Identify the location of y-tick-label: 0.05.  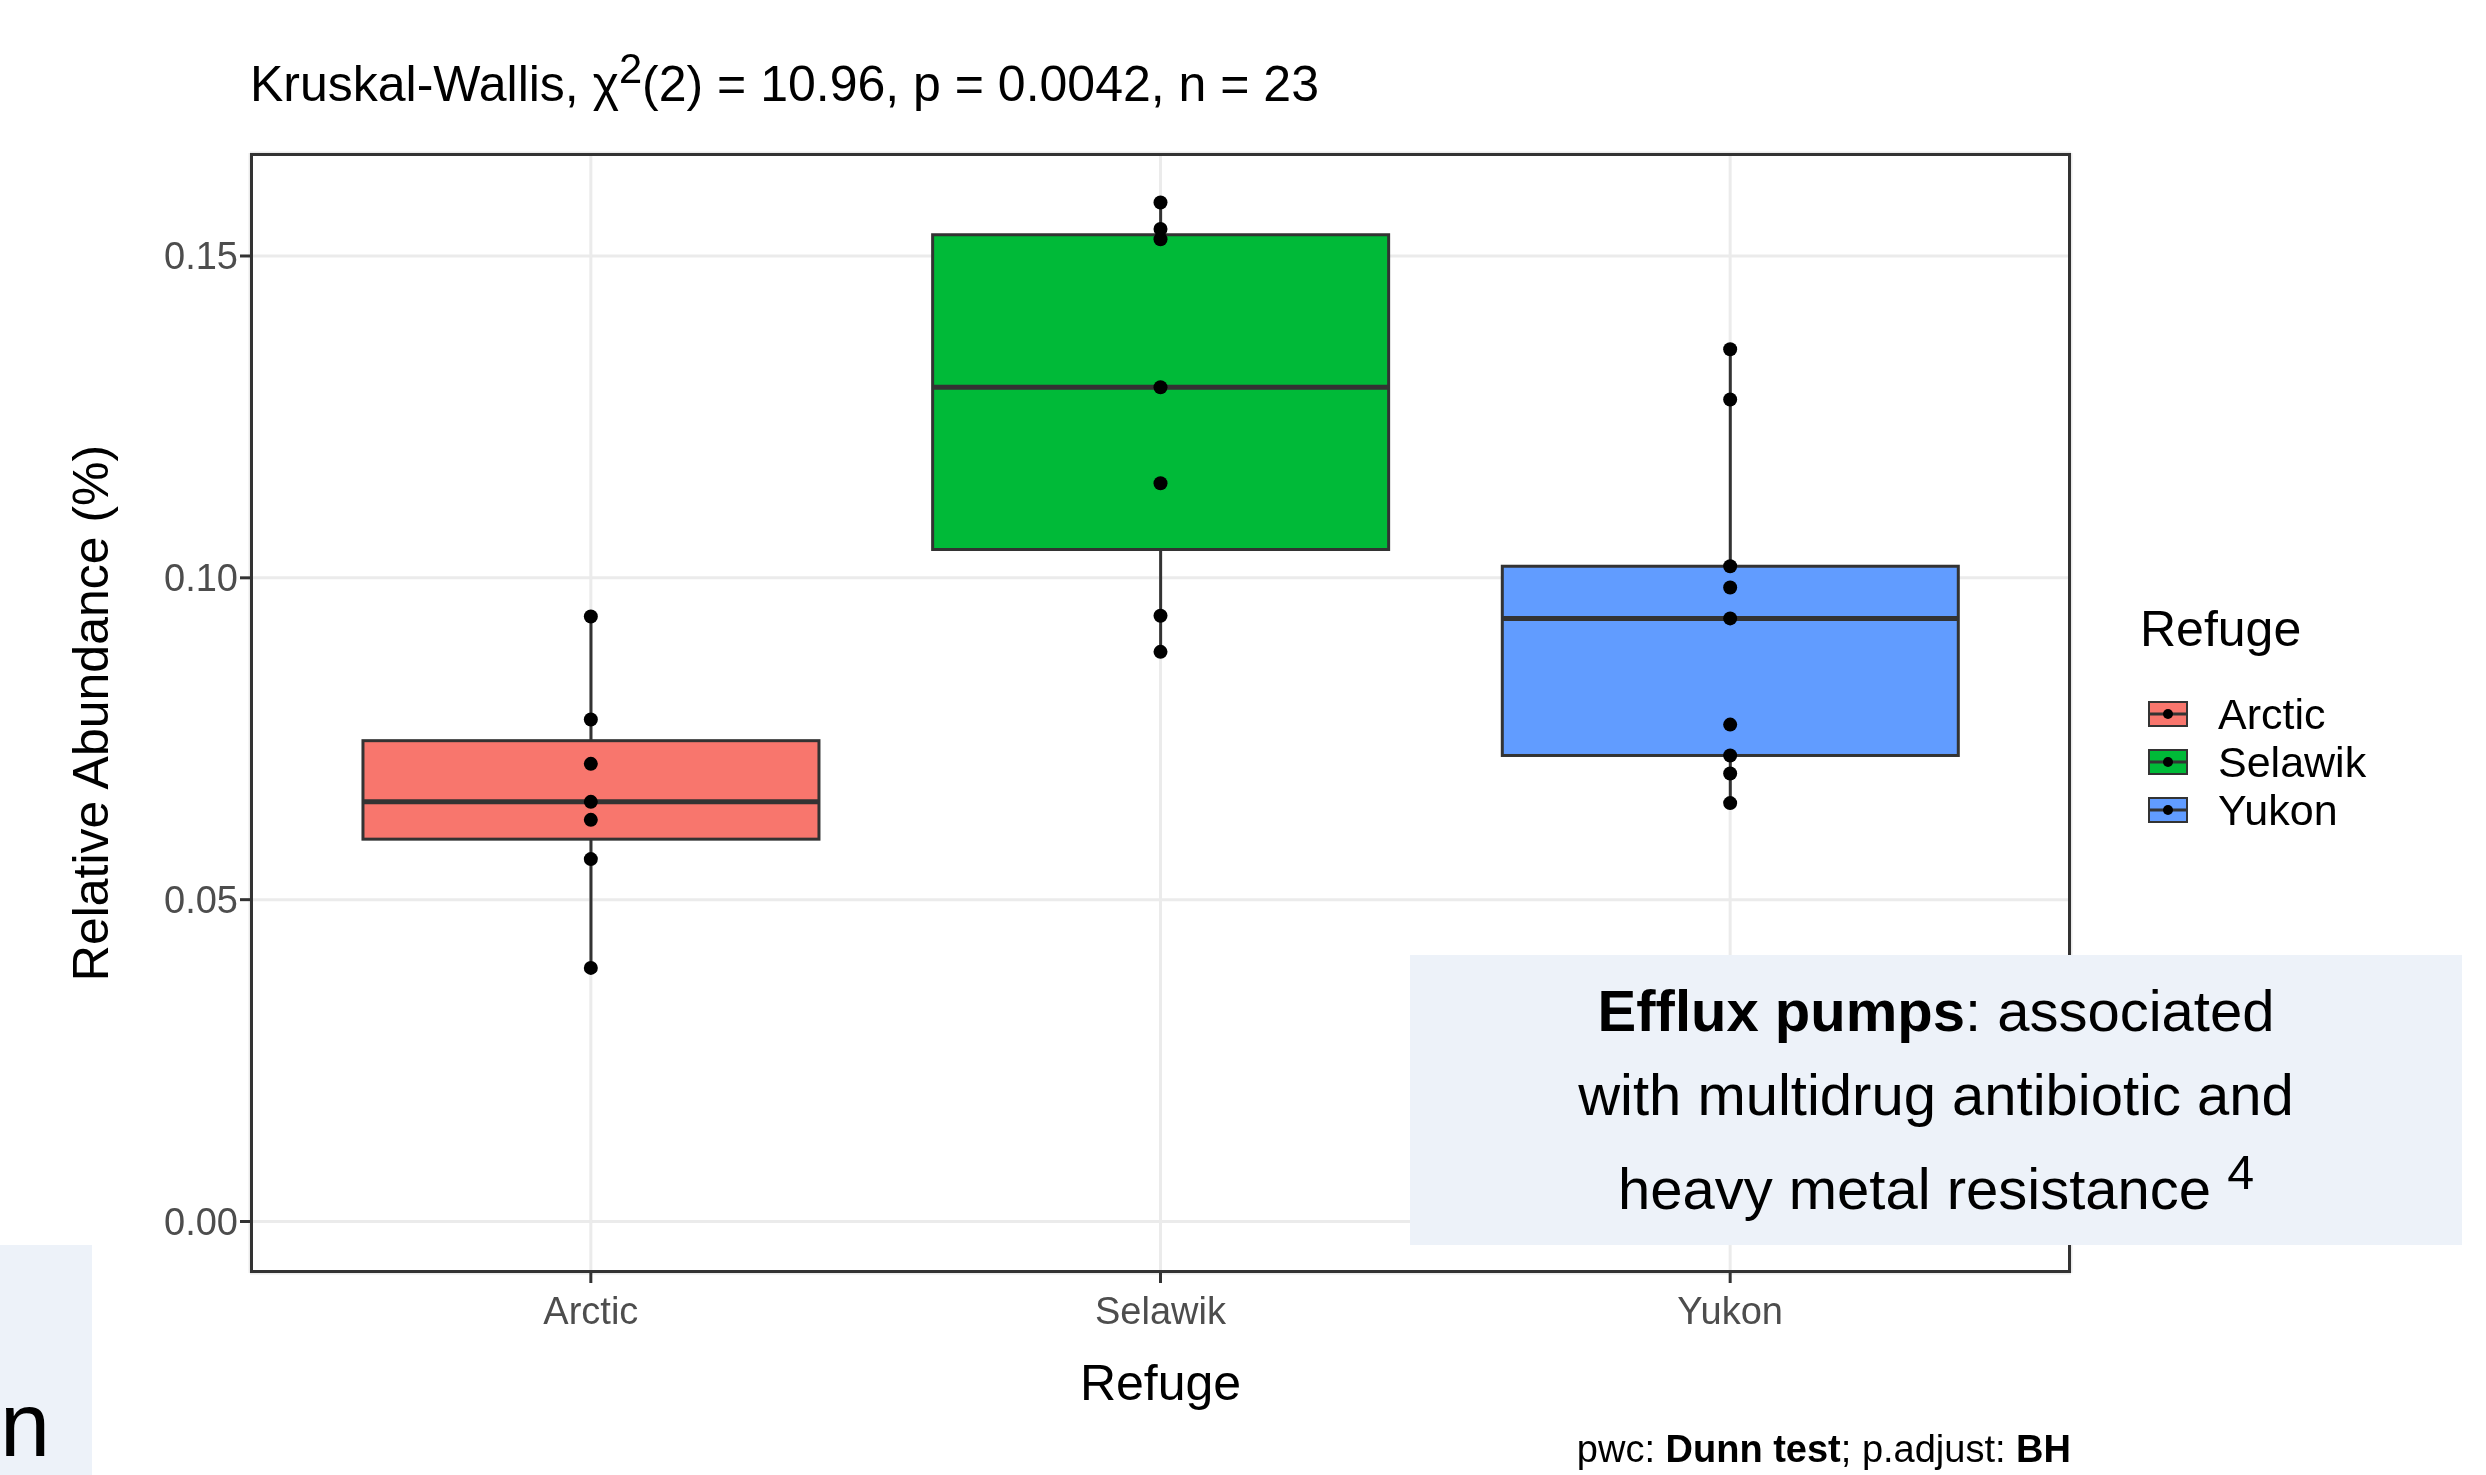
(201, 900).